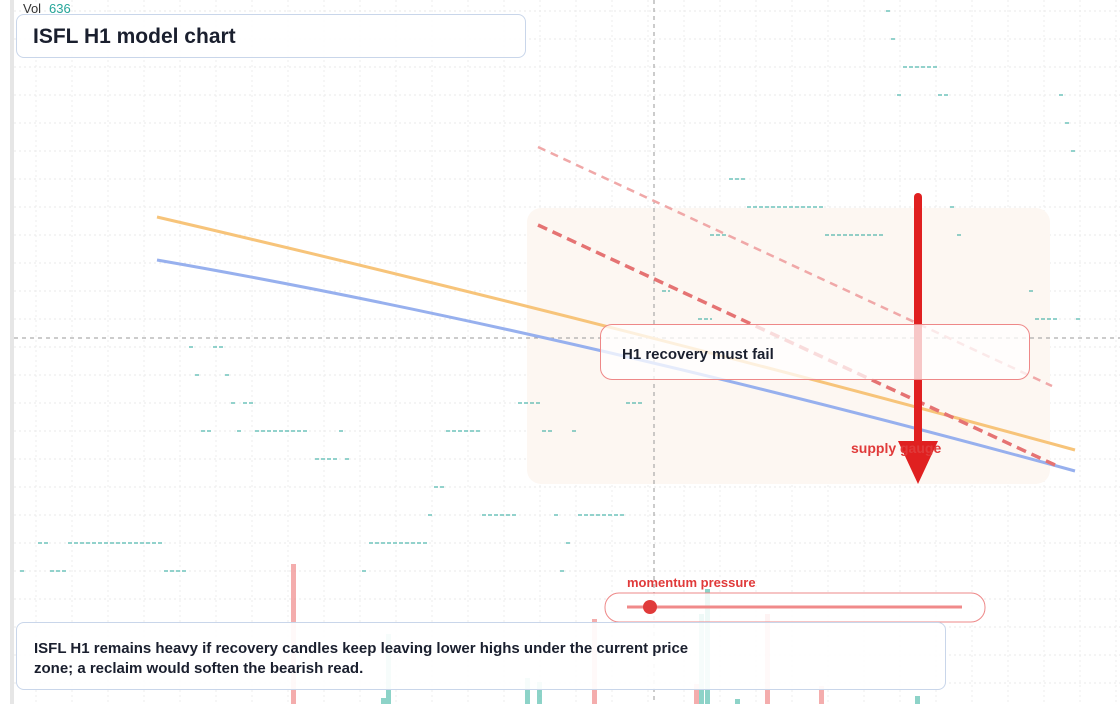 The height and width of the screenshot is (704, 1120). I want to click on vol-label: Vol, so click(32, 8).